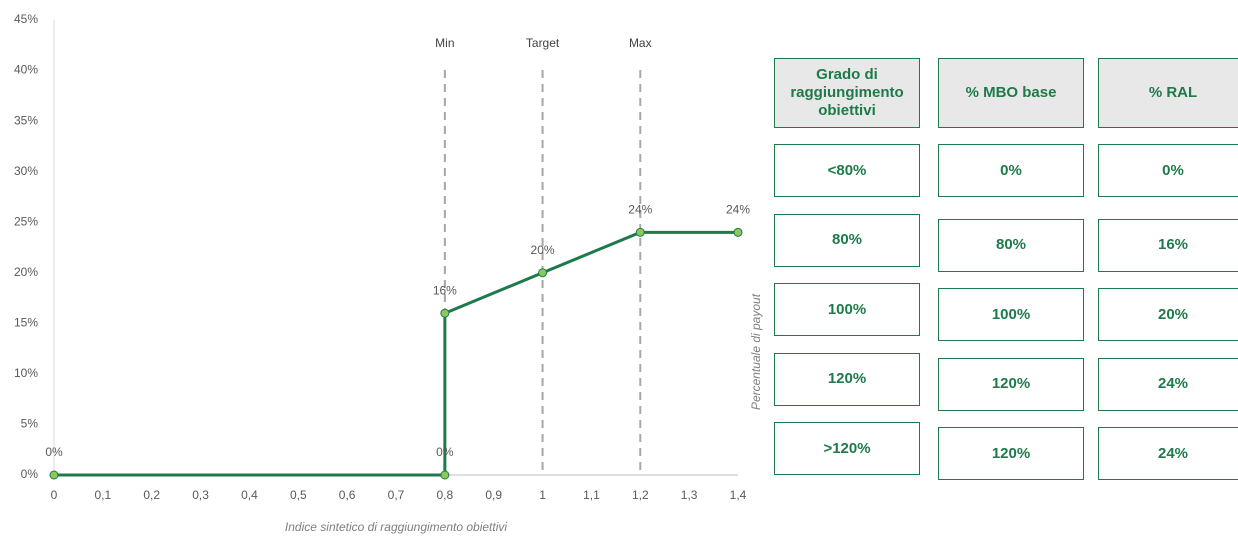 The image size is (1238, 541). Describe the element at coordinates (26, 19) in the screenshot. I see `y-tick-label: 45%` at that location.